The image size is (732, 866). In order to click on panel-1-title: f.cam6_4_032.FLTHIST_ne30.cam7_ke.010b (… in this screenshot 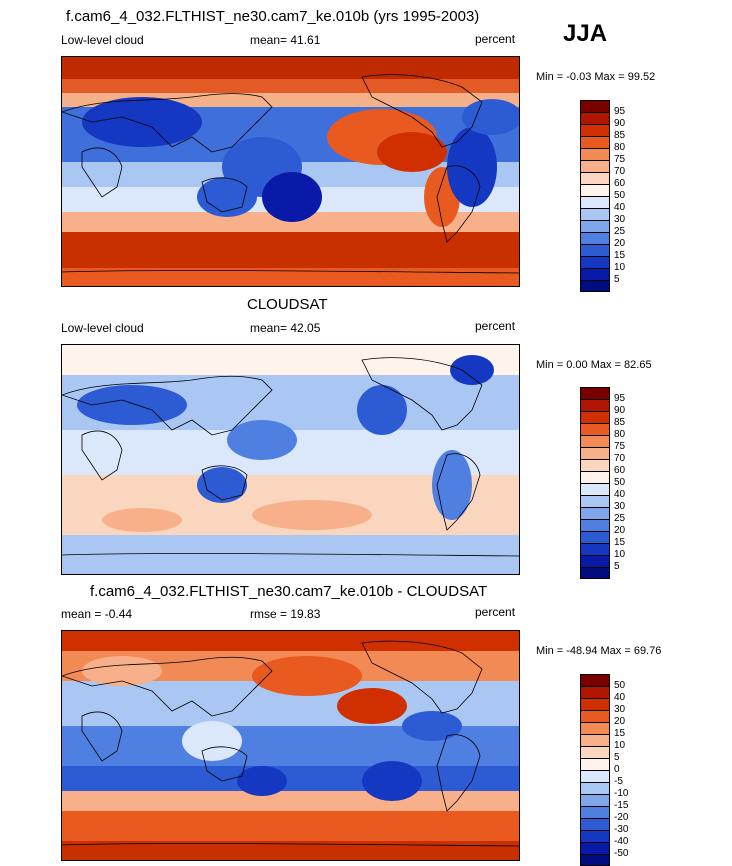, I will do `click(273, 16)`.